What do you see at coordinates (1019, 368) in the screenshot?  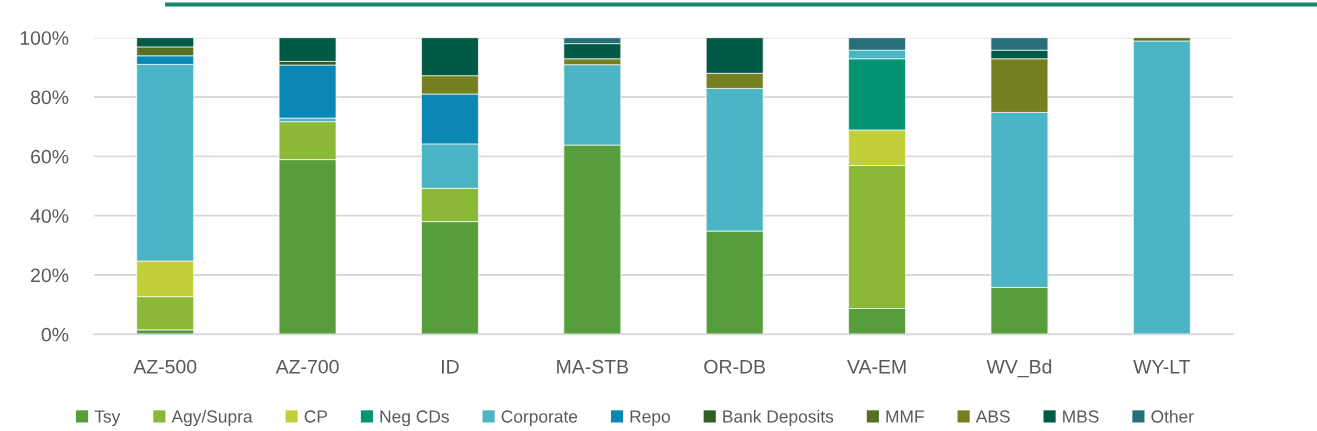 I see `x-tick-label: WV_Bd` at bounding box center [1019, 368].